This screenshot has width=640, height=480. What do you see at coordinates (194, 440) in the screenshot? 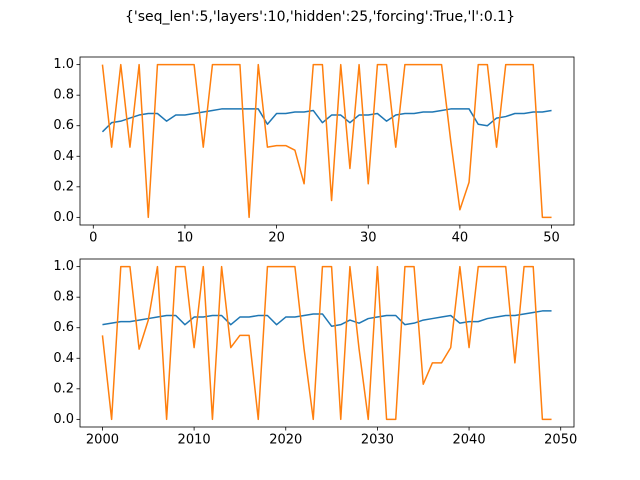
I see `x-tick-label: 2010` at bounding box center [194, 440].